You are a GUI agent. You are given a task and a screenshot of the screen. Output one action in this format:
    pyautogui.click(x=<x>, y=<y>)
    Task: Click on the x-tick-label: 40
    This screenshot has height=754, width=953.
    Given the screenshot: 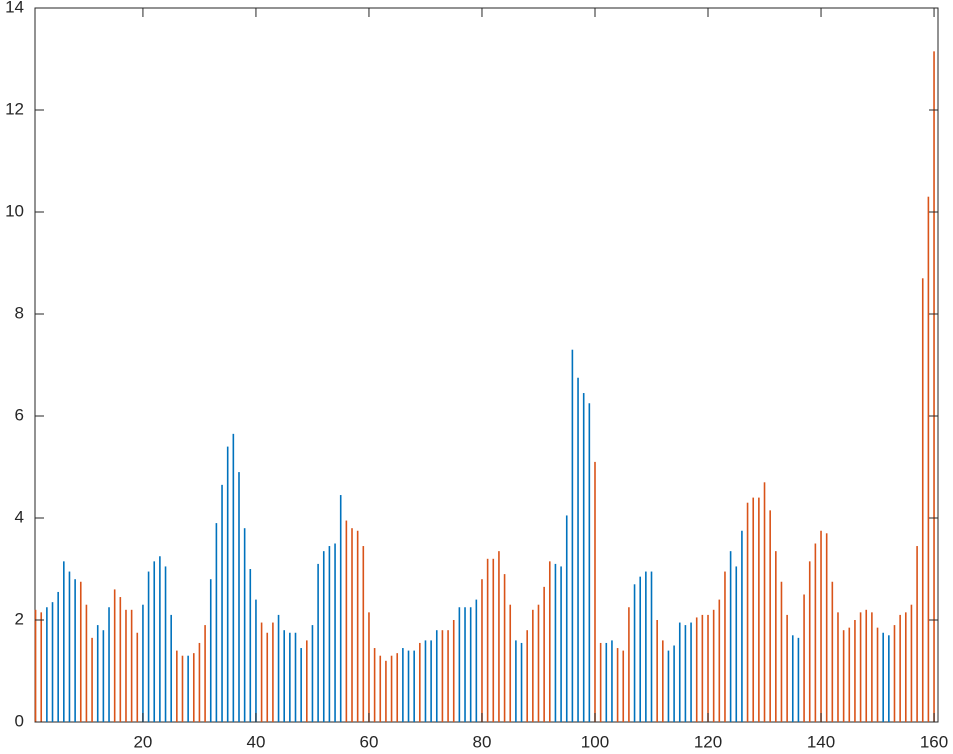 What is the action you would take?
    pyautogui.click(x=255, y=741)
    